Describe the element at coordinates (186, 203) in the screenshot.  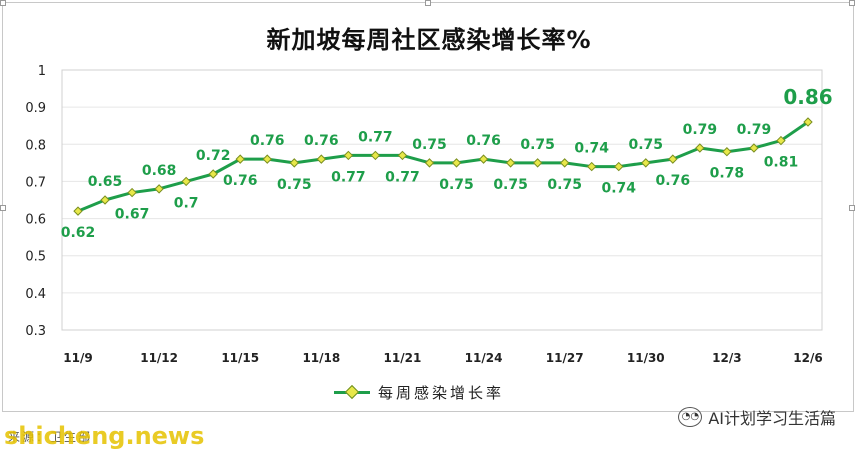
I see `data-label: 0.7` at that location.